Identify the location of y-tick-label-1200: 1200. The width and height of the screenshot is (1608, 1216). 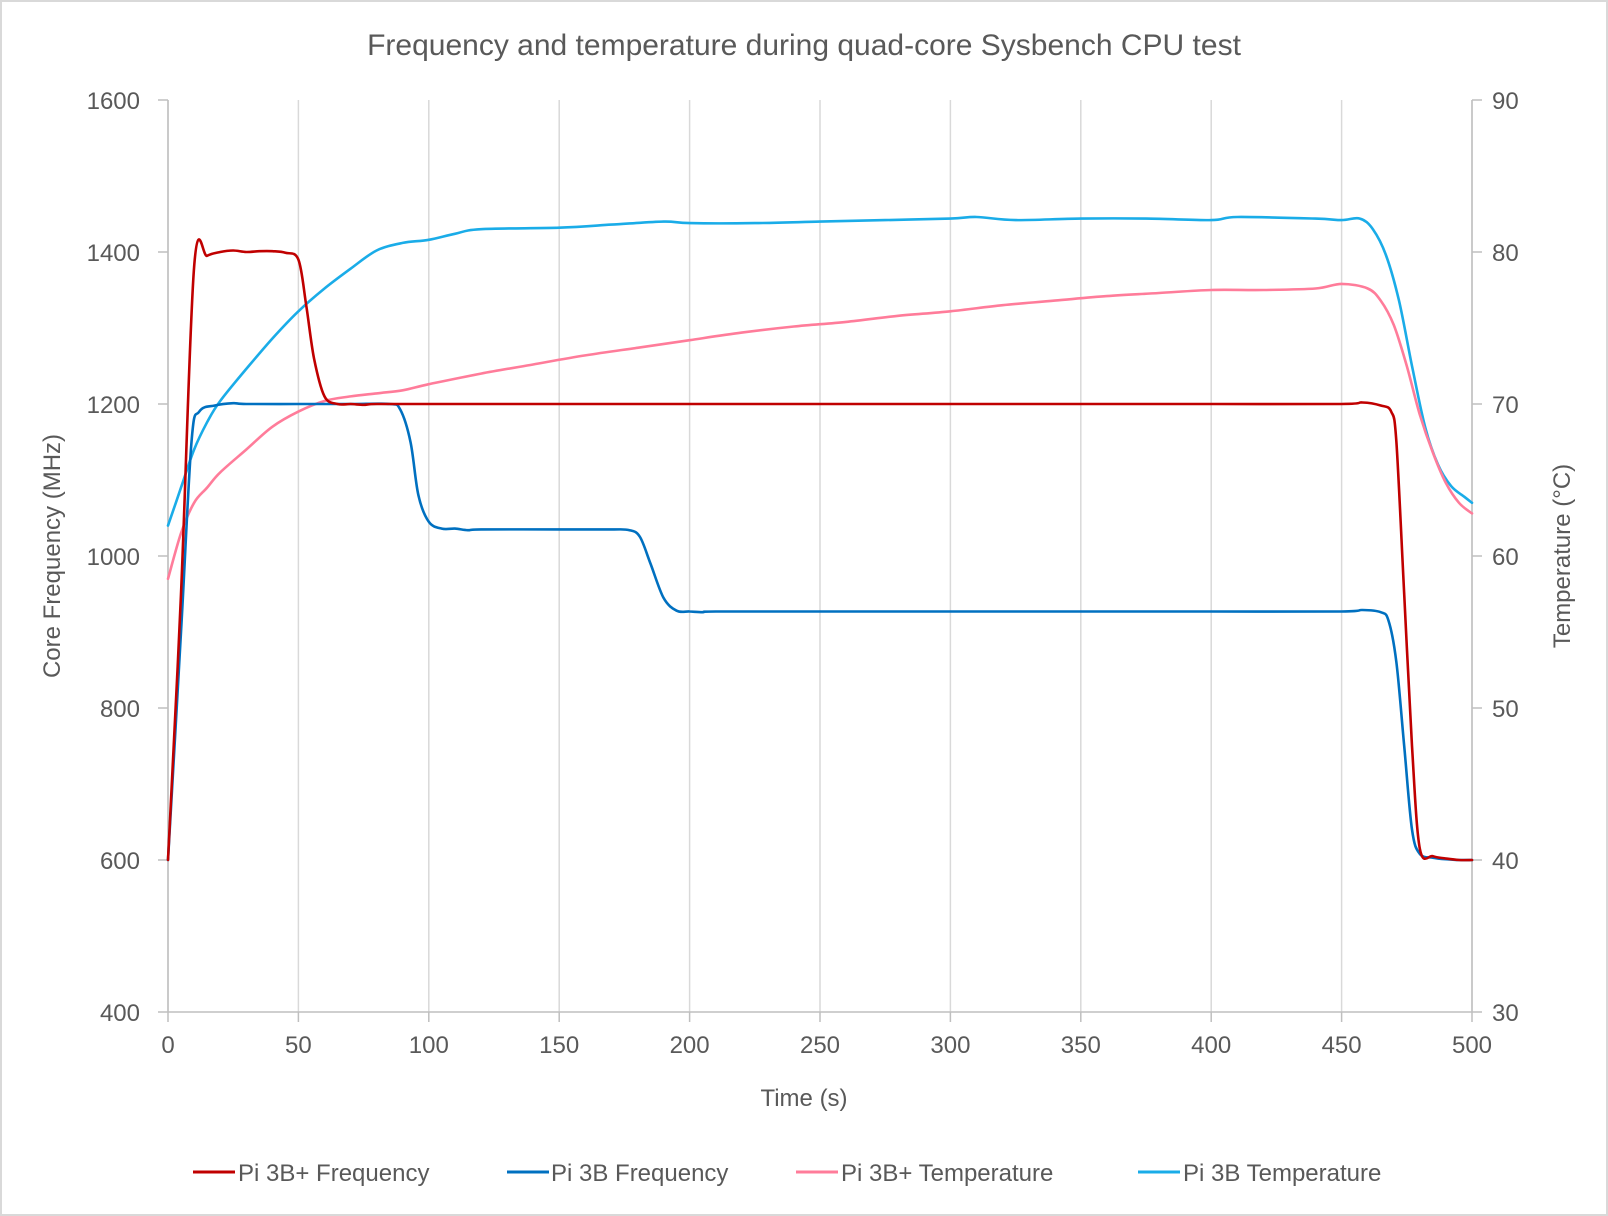
(113, 405).